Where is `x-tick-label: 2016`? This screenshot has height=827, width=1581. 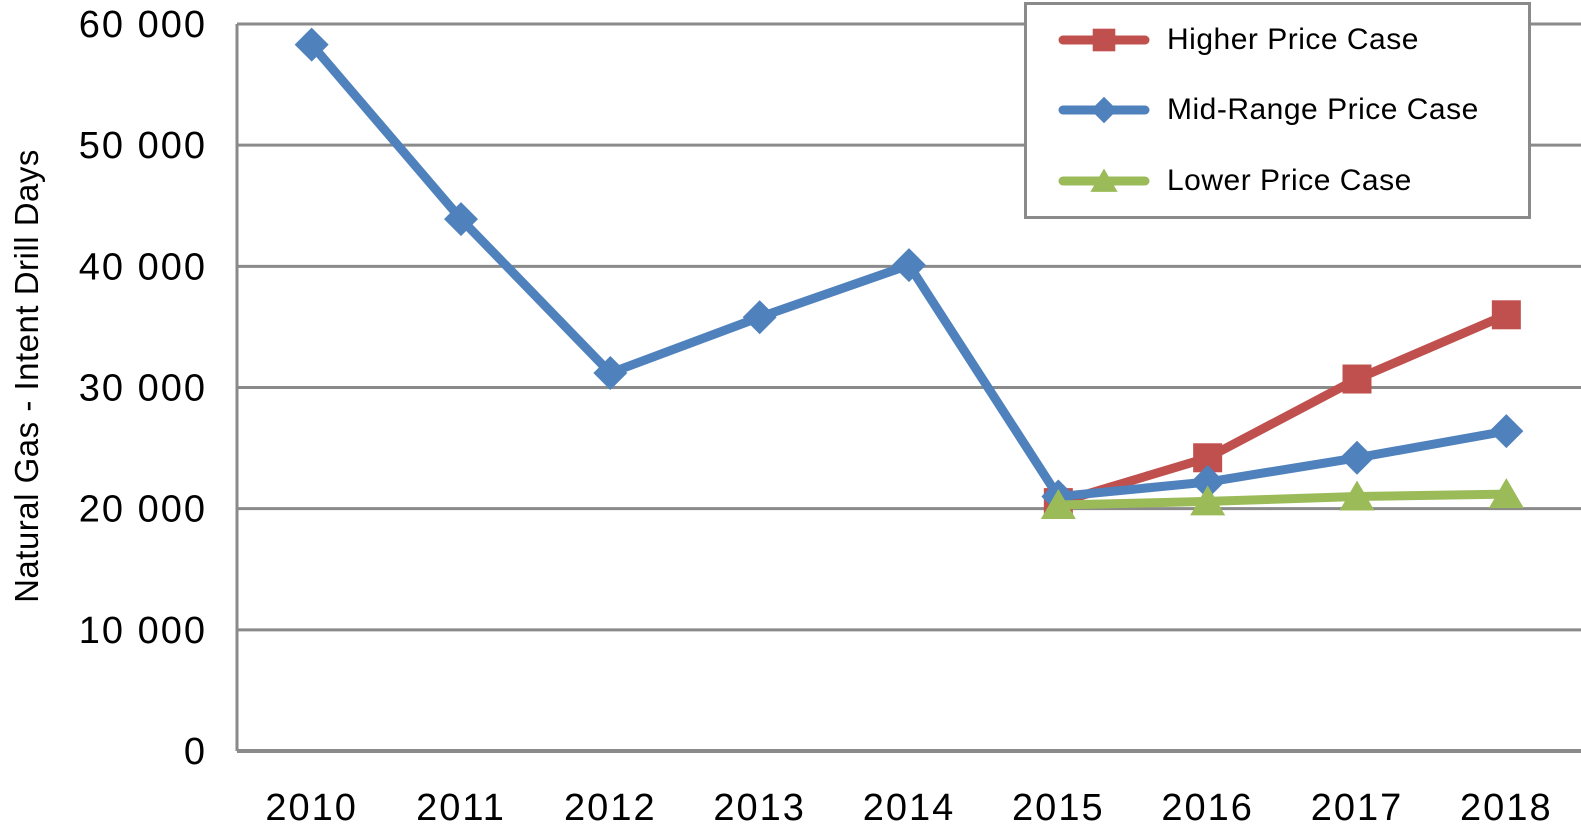 x-tick-label: 2016 is located at coordinates (1207, 807).